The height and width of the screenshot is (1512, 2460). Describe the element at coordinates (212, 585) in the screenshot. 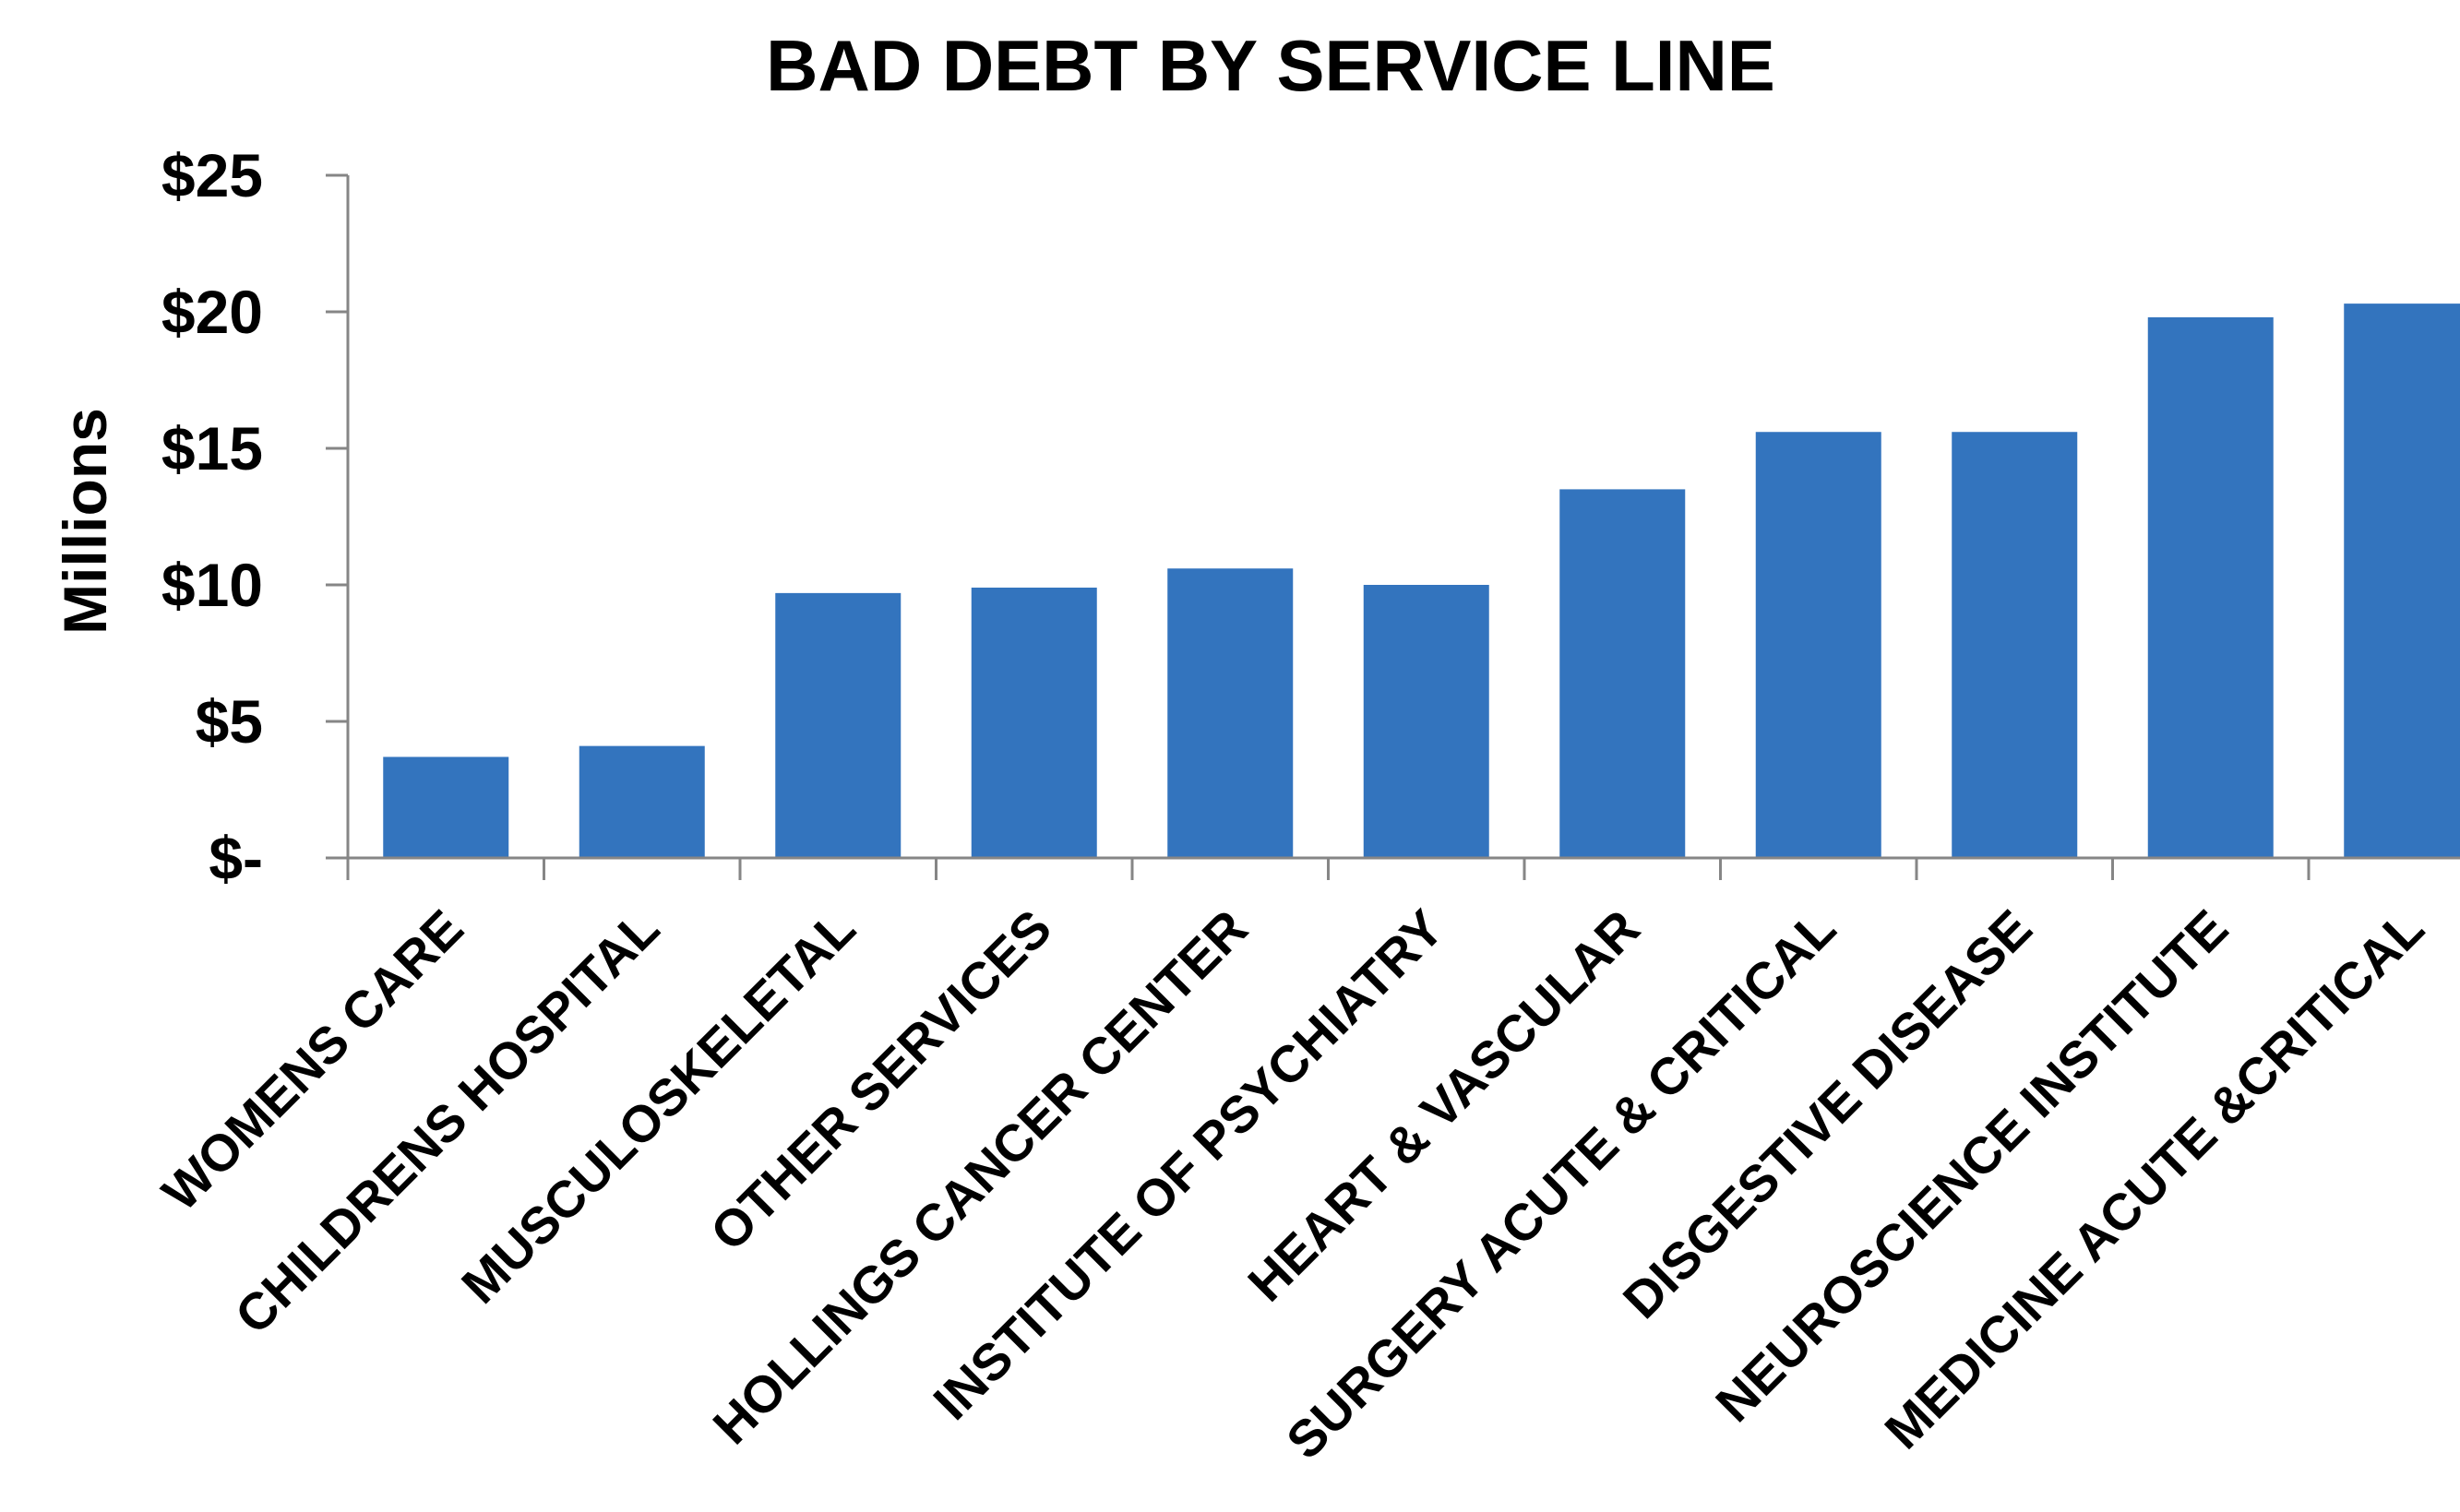

I see `y-tick-label: $10` at that location.